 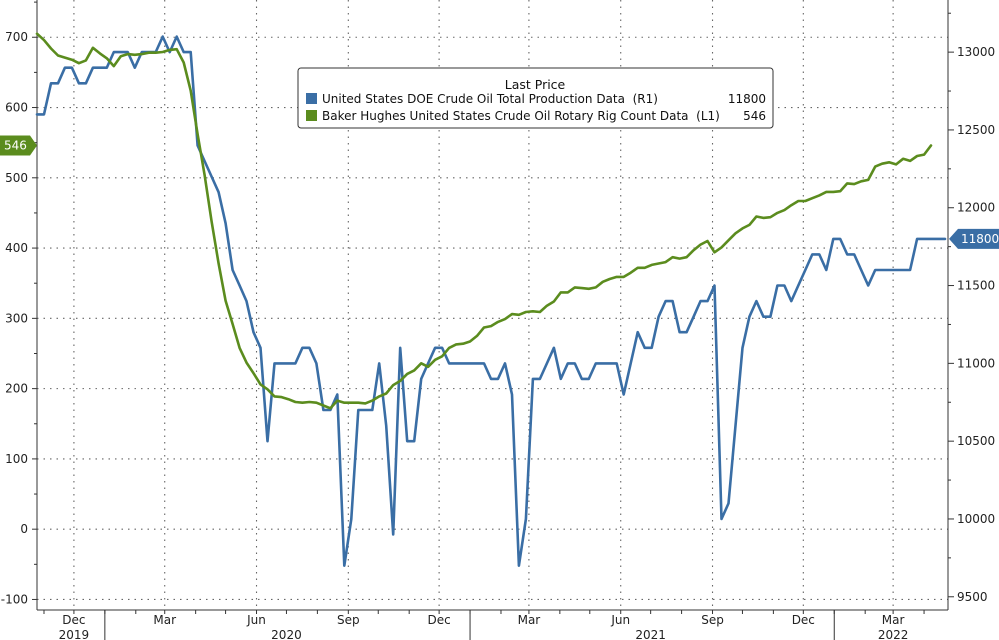 I want to click on left-tick-label: 100, so click(x=16, y=459).